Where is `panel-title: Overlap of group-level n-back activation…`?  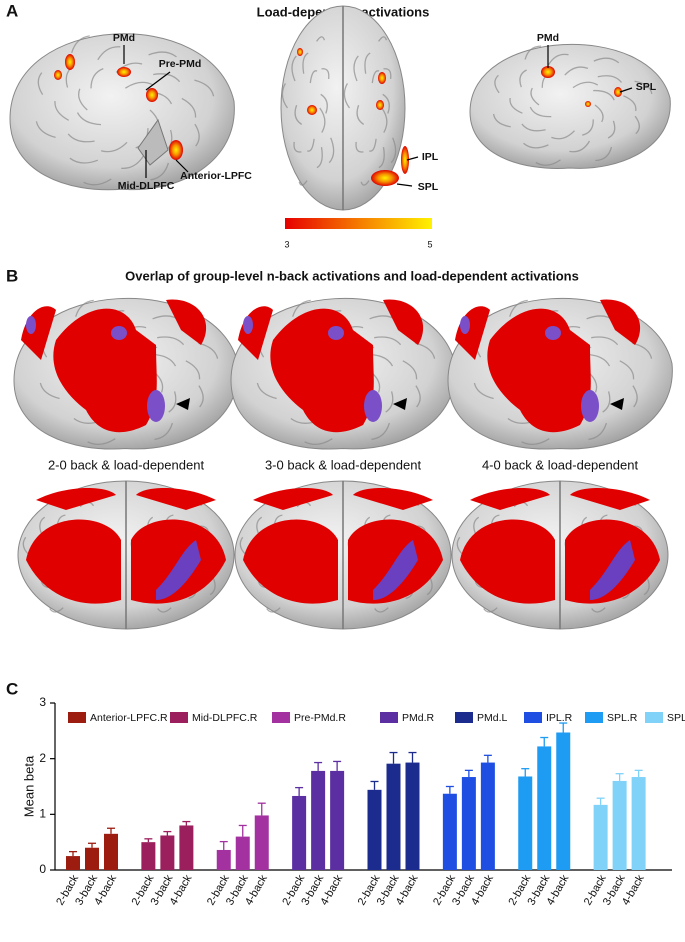 panel-title: Overlap of group-level n-back activation… is located at coordinates (352, 275).